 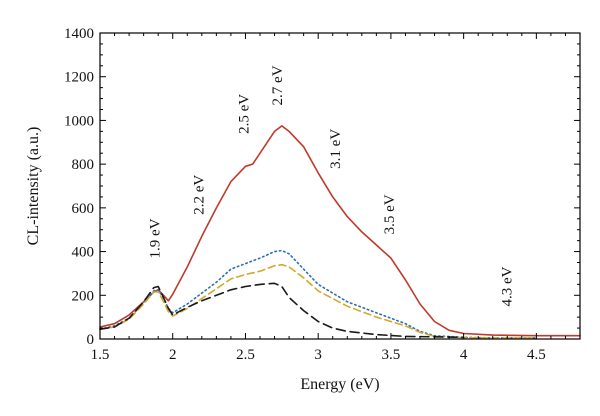 What do you see at coordinates (83, 165) in the screenshot?
I see `y-tick-label: 800` at bounding box center [83, 165].